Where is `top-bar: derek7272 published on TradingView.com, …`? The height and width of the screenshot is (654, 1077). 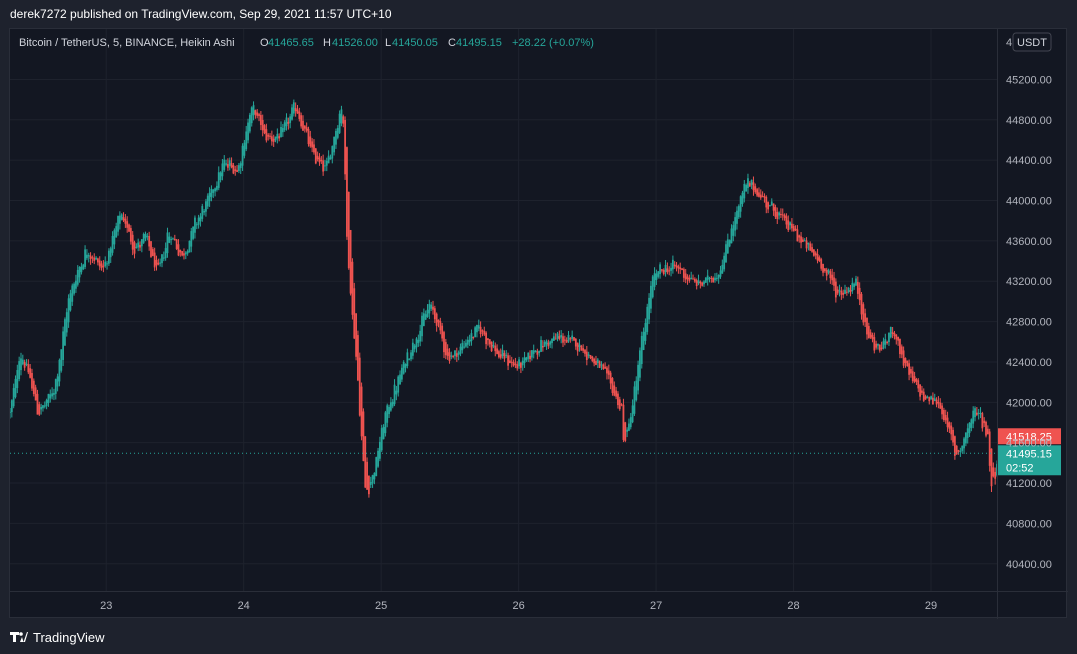
top-bar: derek7272 published on TradingView.com, … is located at coordinates (538, 14).